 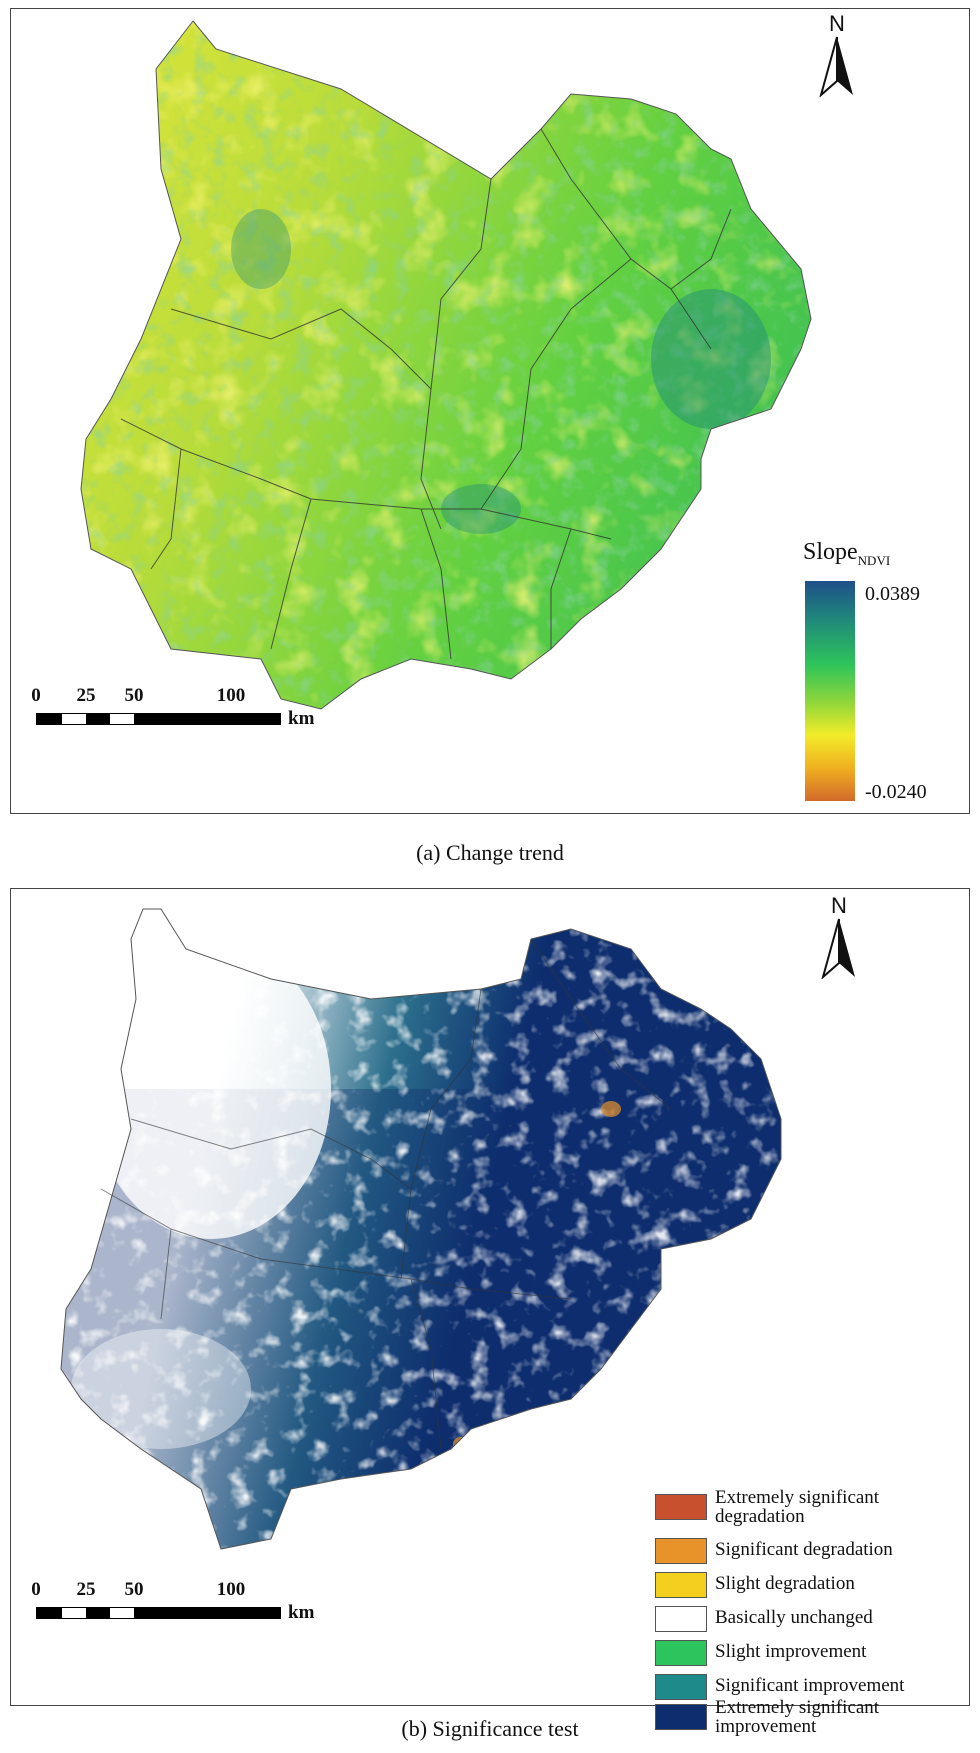 I want to click on slope-legend: SlopeNDVI 0.0389 -0.0240, so click(x=881, y=674).